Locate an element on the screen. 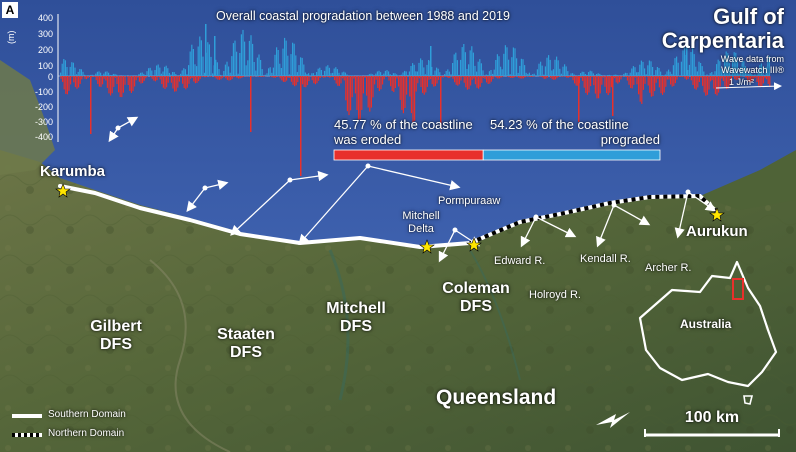  y-tick-label: 200 is located at coordinates (45, 50).